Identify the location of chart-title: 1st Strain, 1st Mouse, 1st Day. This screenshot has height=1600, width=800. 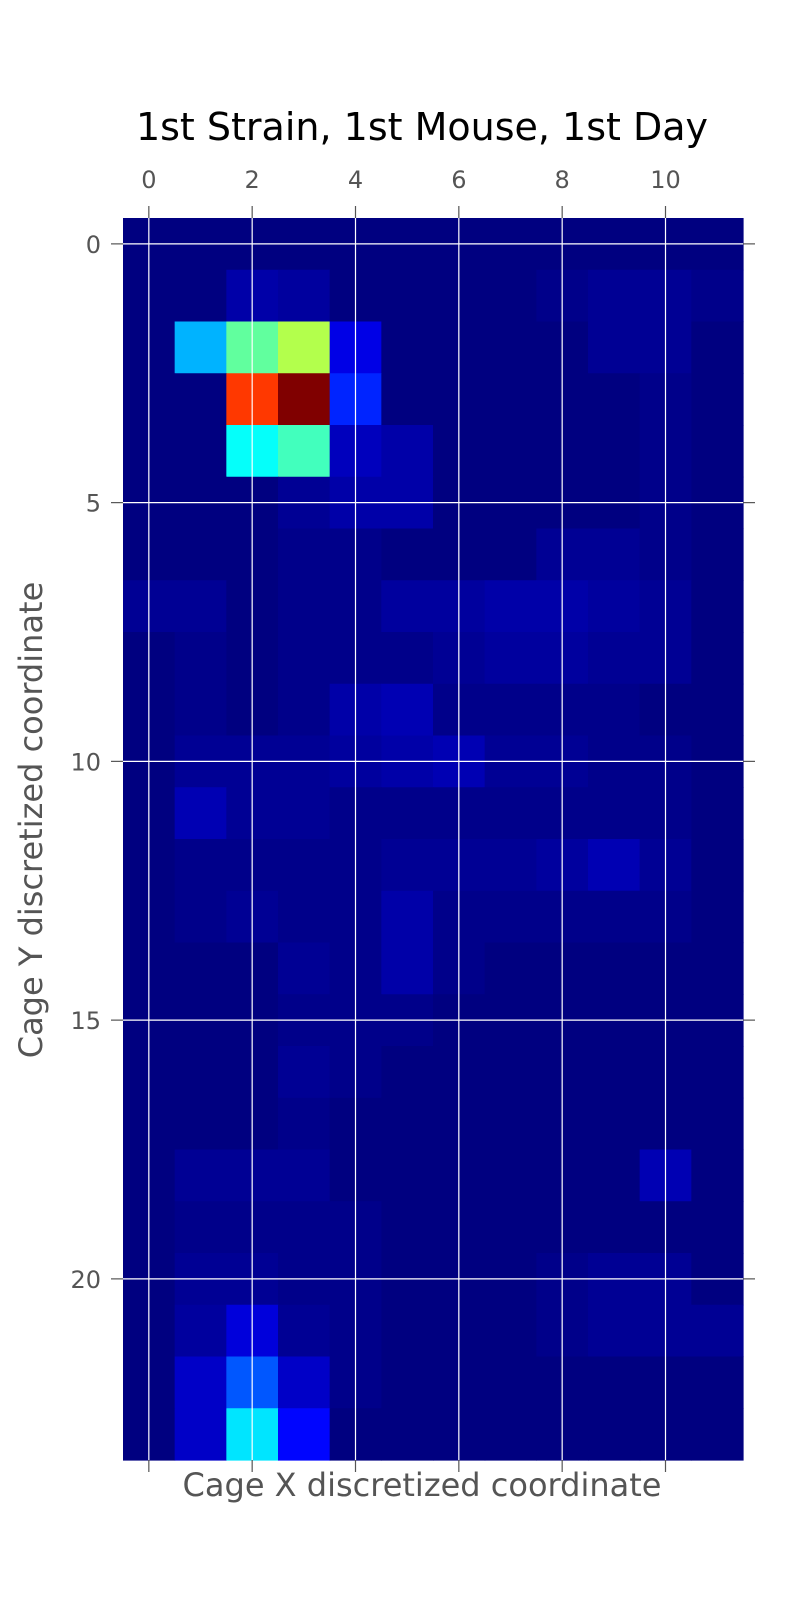
(422, 127).